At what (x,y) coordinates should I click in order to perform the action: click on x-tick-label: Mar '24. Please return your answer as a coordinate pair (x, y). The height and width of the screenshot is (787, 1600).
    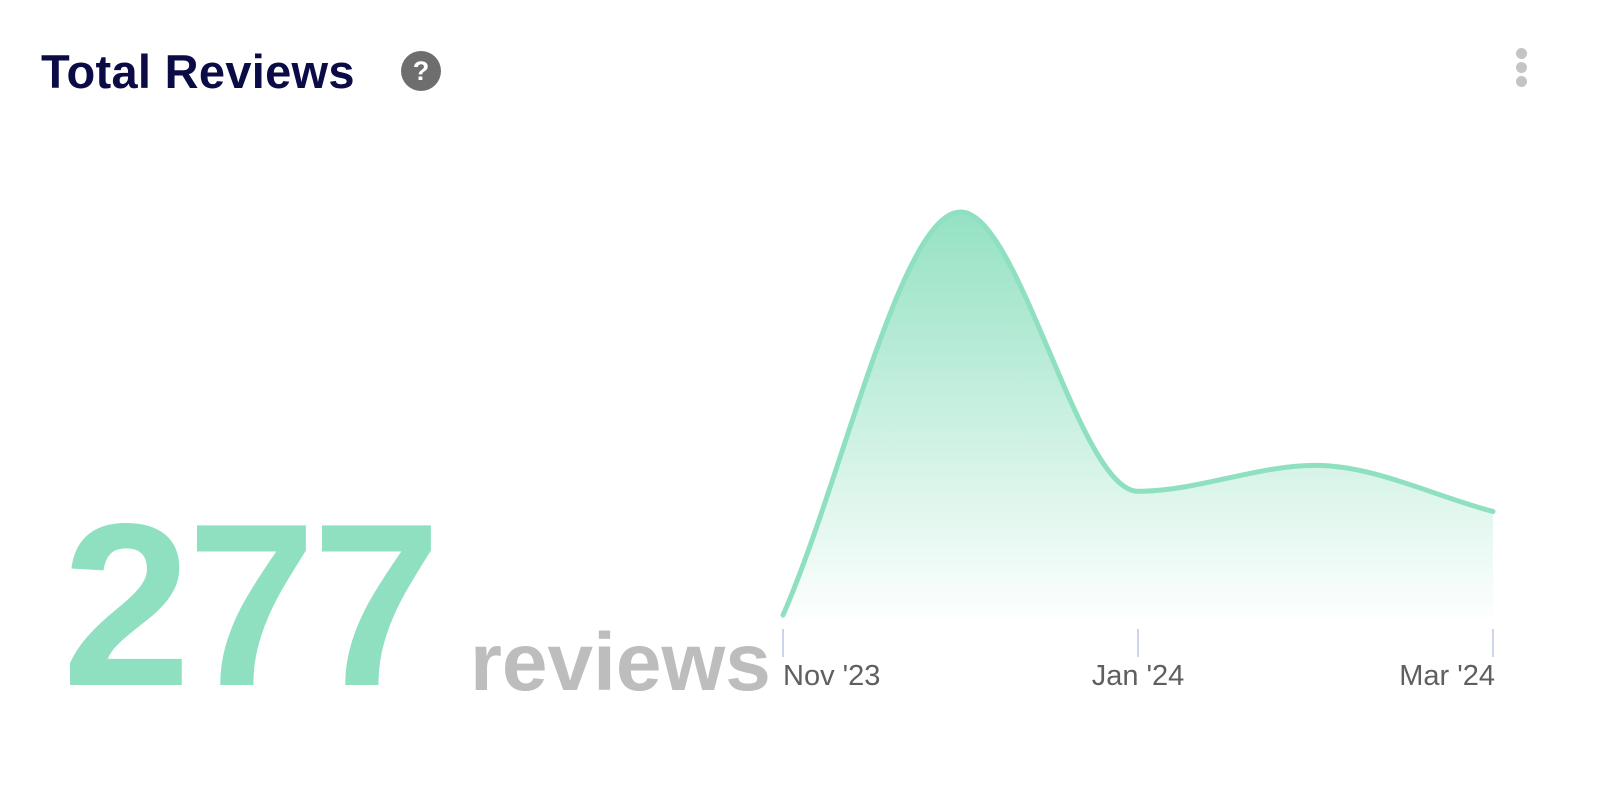
    Looking at the image, I should click on (1447, 676).